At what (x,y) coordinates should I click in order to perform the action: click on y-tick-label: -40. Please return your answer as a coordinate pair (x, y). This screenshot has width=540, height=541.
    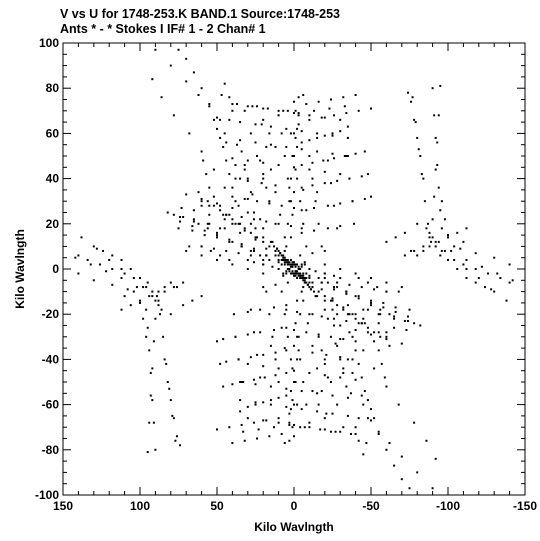
    Looking at the image, I should click on (51, 359).